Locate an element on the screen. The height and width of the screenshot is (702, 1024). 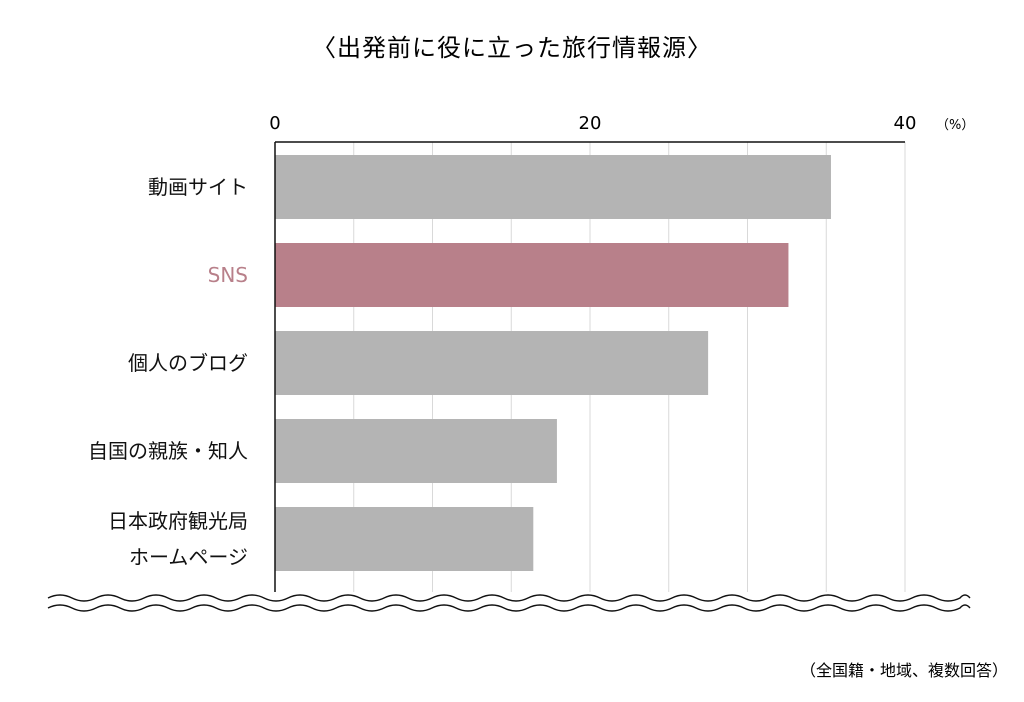
category-label: 個人のブログ is located at coordinates (188, 363).